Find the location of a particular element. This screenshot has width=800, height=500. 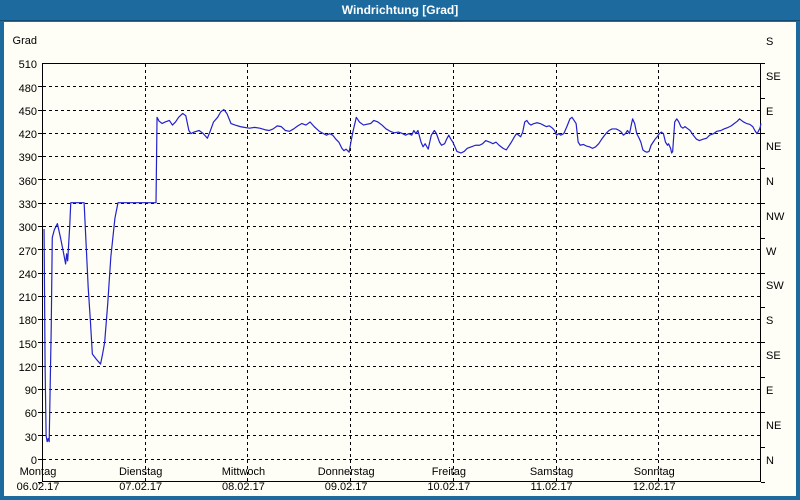

y-axis-left-title: Grad is located at coordinates (24, 41).